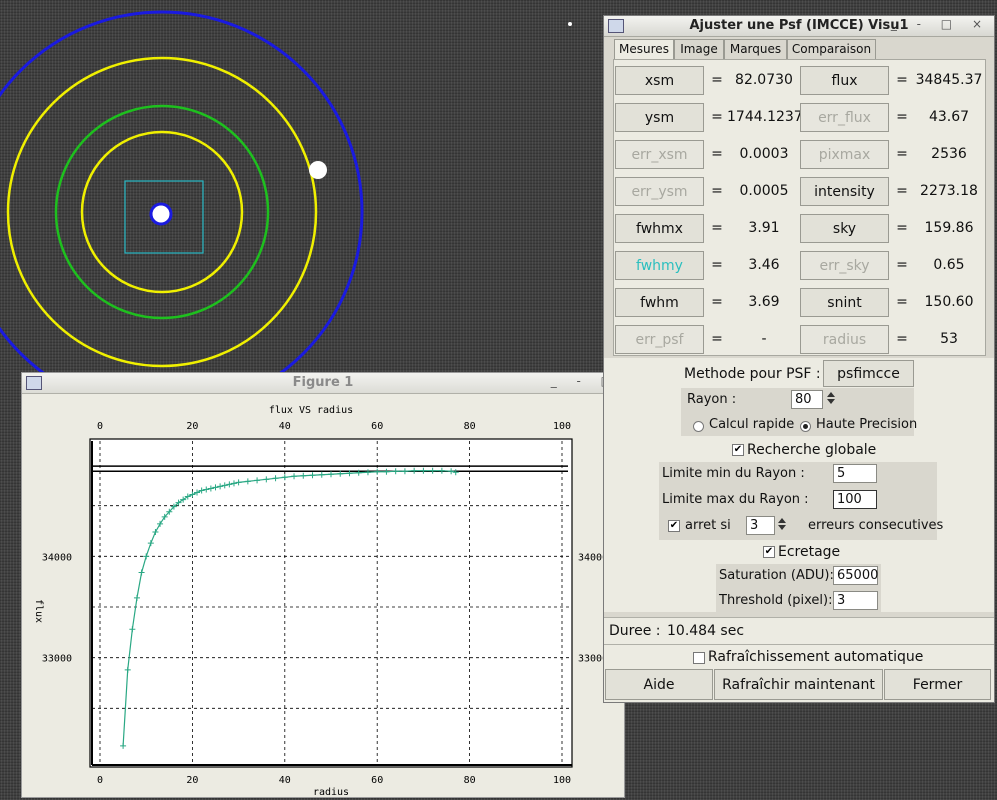  Describe the element at coordinates (807, 399) in the screenshot. I see `rayon-input: 80` at that location.